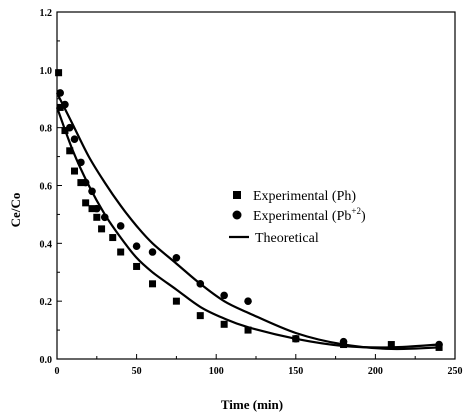 This screenshot has height=414, width=464. I want to click on y-axis-label: Ce/Co, so click(15, 210).